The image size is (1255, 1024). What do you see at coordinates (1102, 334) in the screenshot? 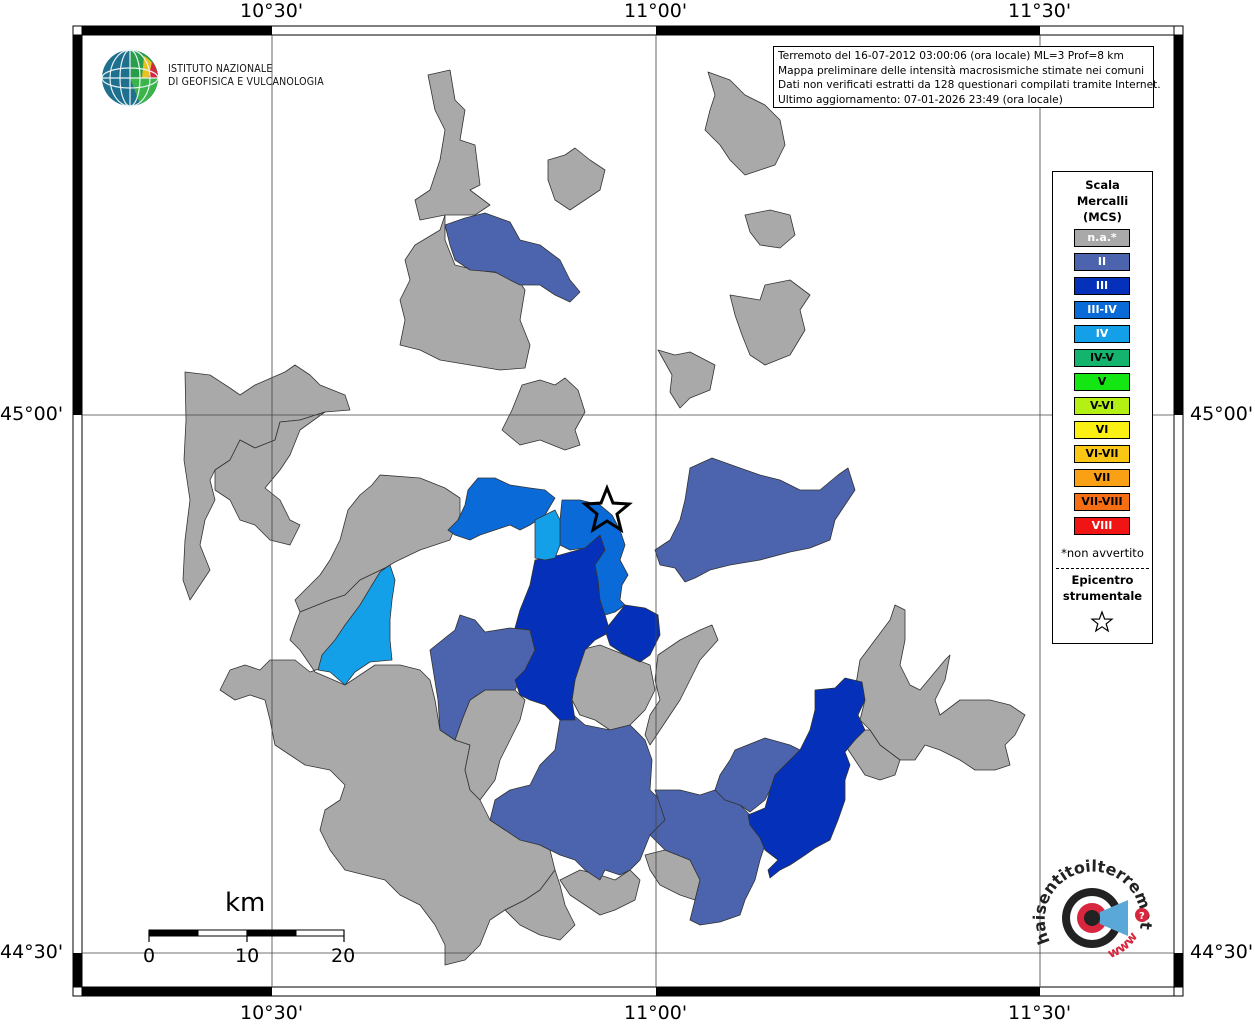
I see `legend-item: IV` at bounding box center [1102, 334].